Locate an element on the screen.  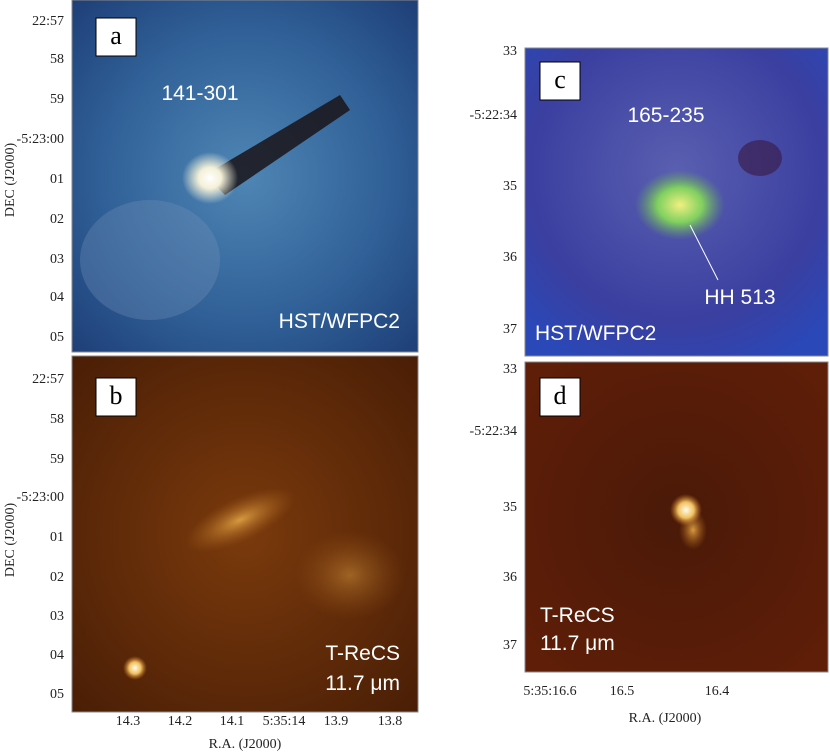
x-tick-label: 14.3 is located at coordinates (128, 721).